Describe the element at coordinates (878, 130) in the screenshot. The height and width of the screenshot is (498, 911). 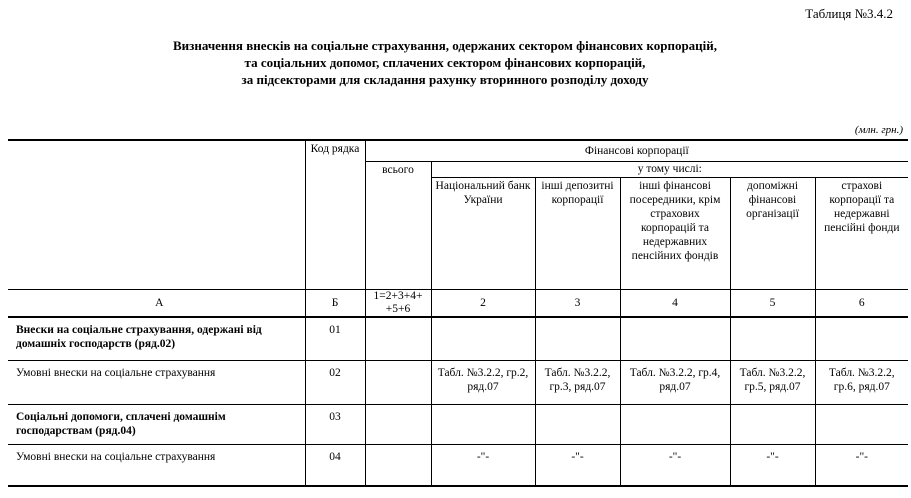
I see `units-label: (млн. грн.)` at that location.